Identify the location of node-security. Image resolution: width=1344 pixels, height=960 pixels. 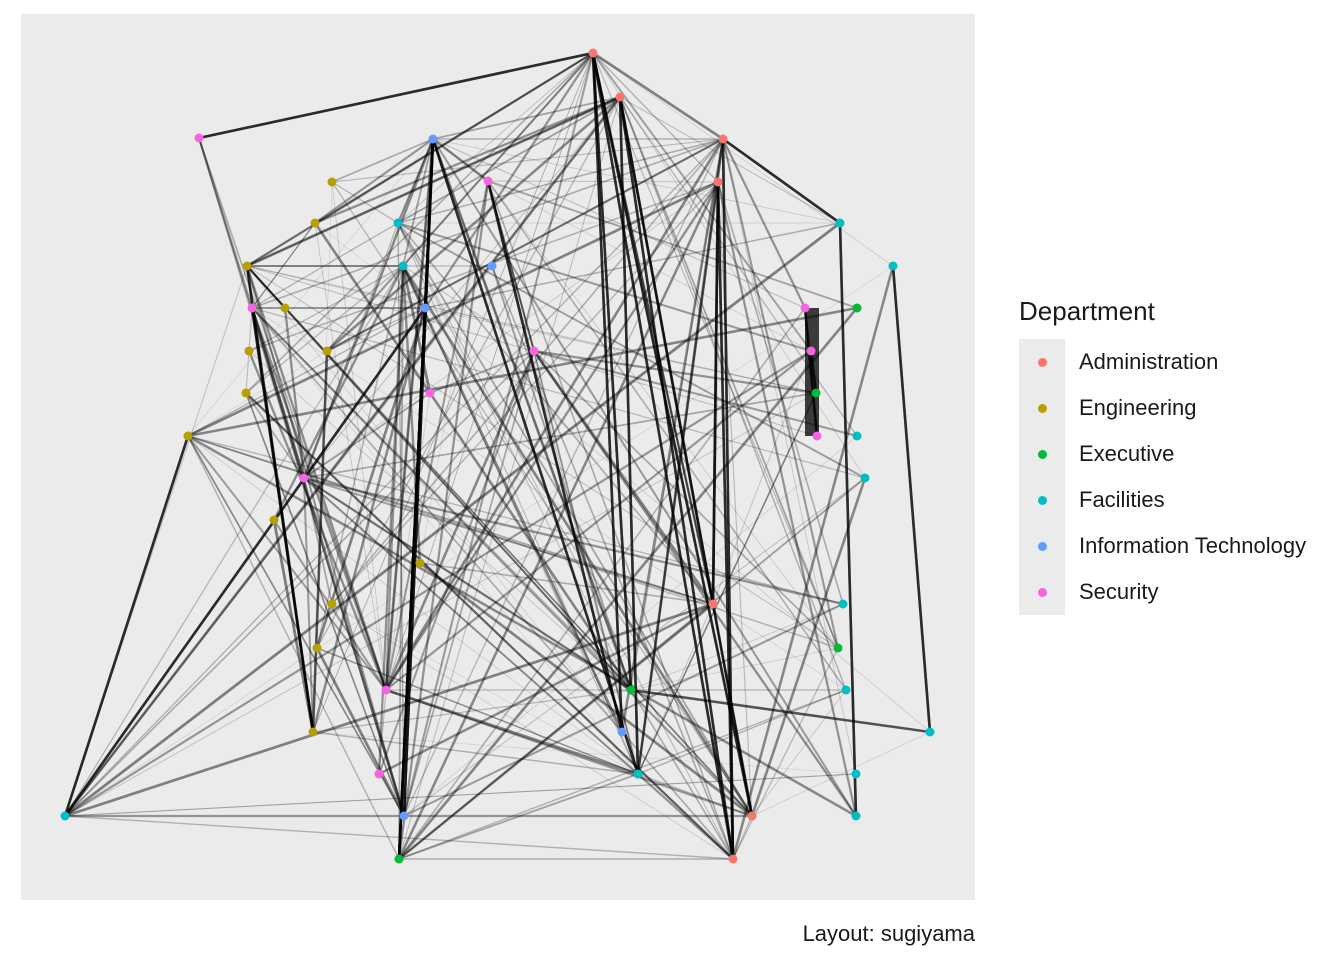
(811, 351).